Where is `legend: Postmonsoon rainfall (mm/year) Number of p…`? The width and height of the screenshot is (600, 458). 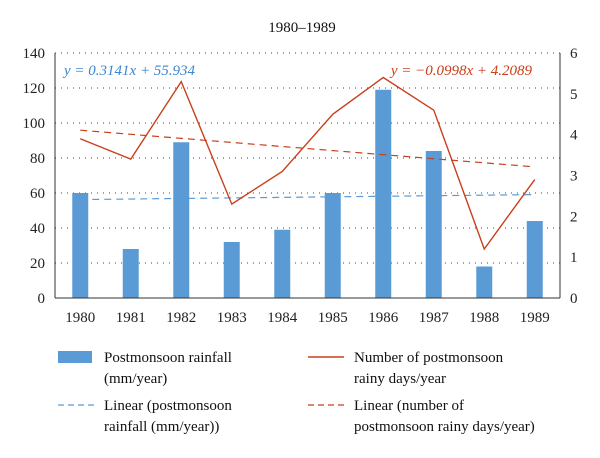
legend: Postmonsoon rainfall (mm/year) Number of p… is located at coordinates (296, 392).